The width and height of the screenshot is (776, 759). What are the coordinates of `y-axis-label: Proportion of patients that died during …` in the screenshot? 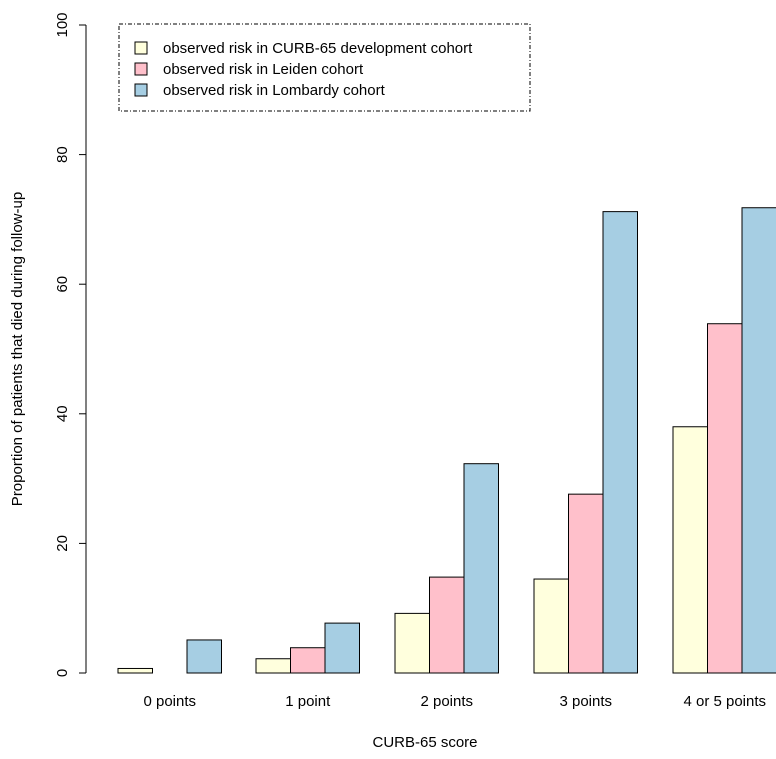 It's located at (17, 349).